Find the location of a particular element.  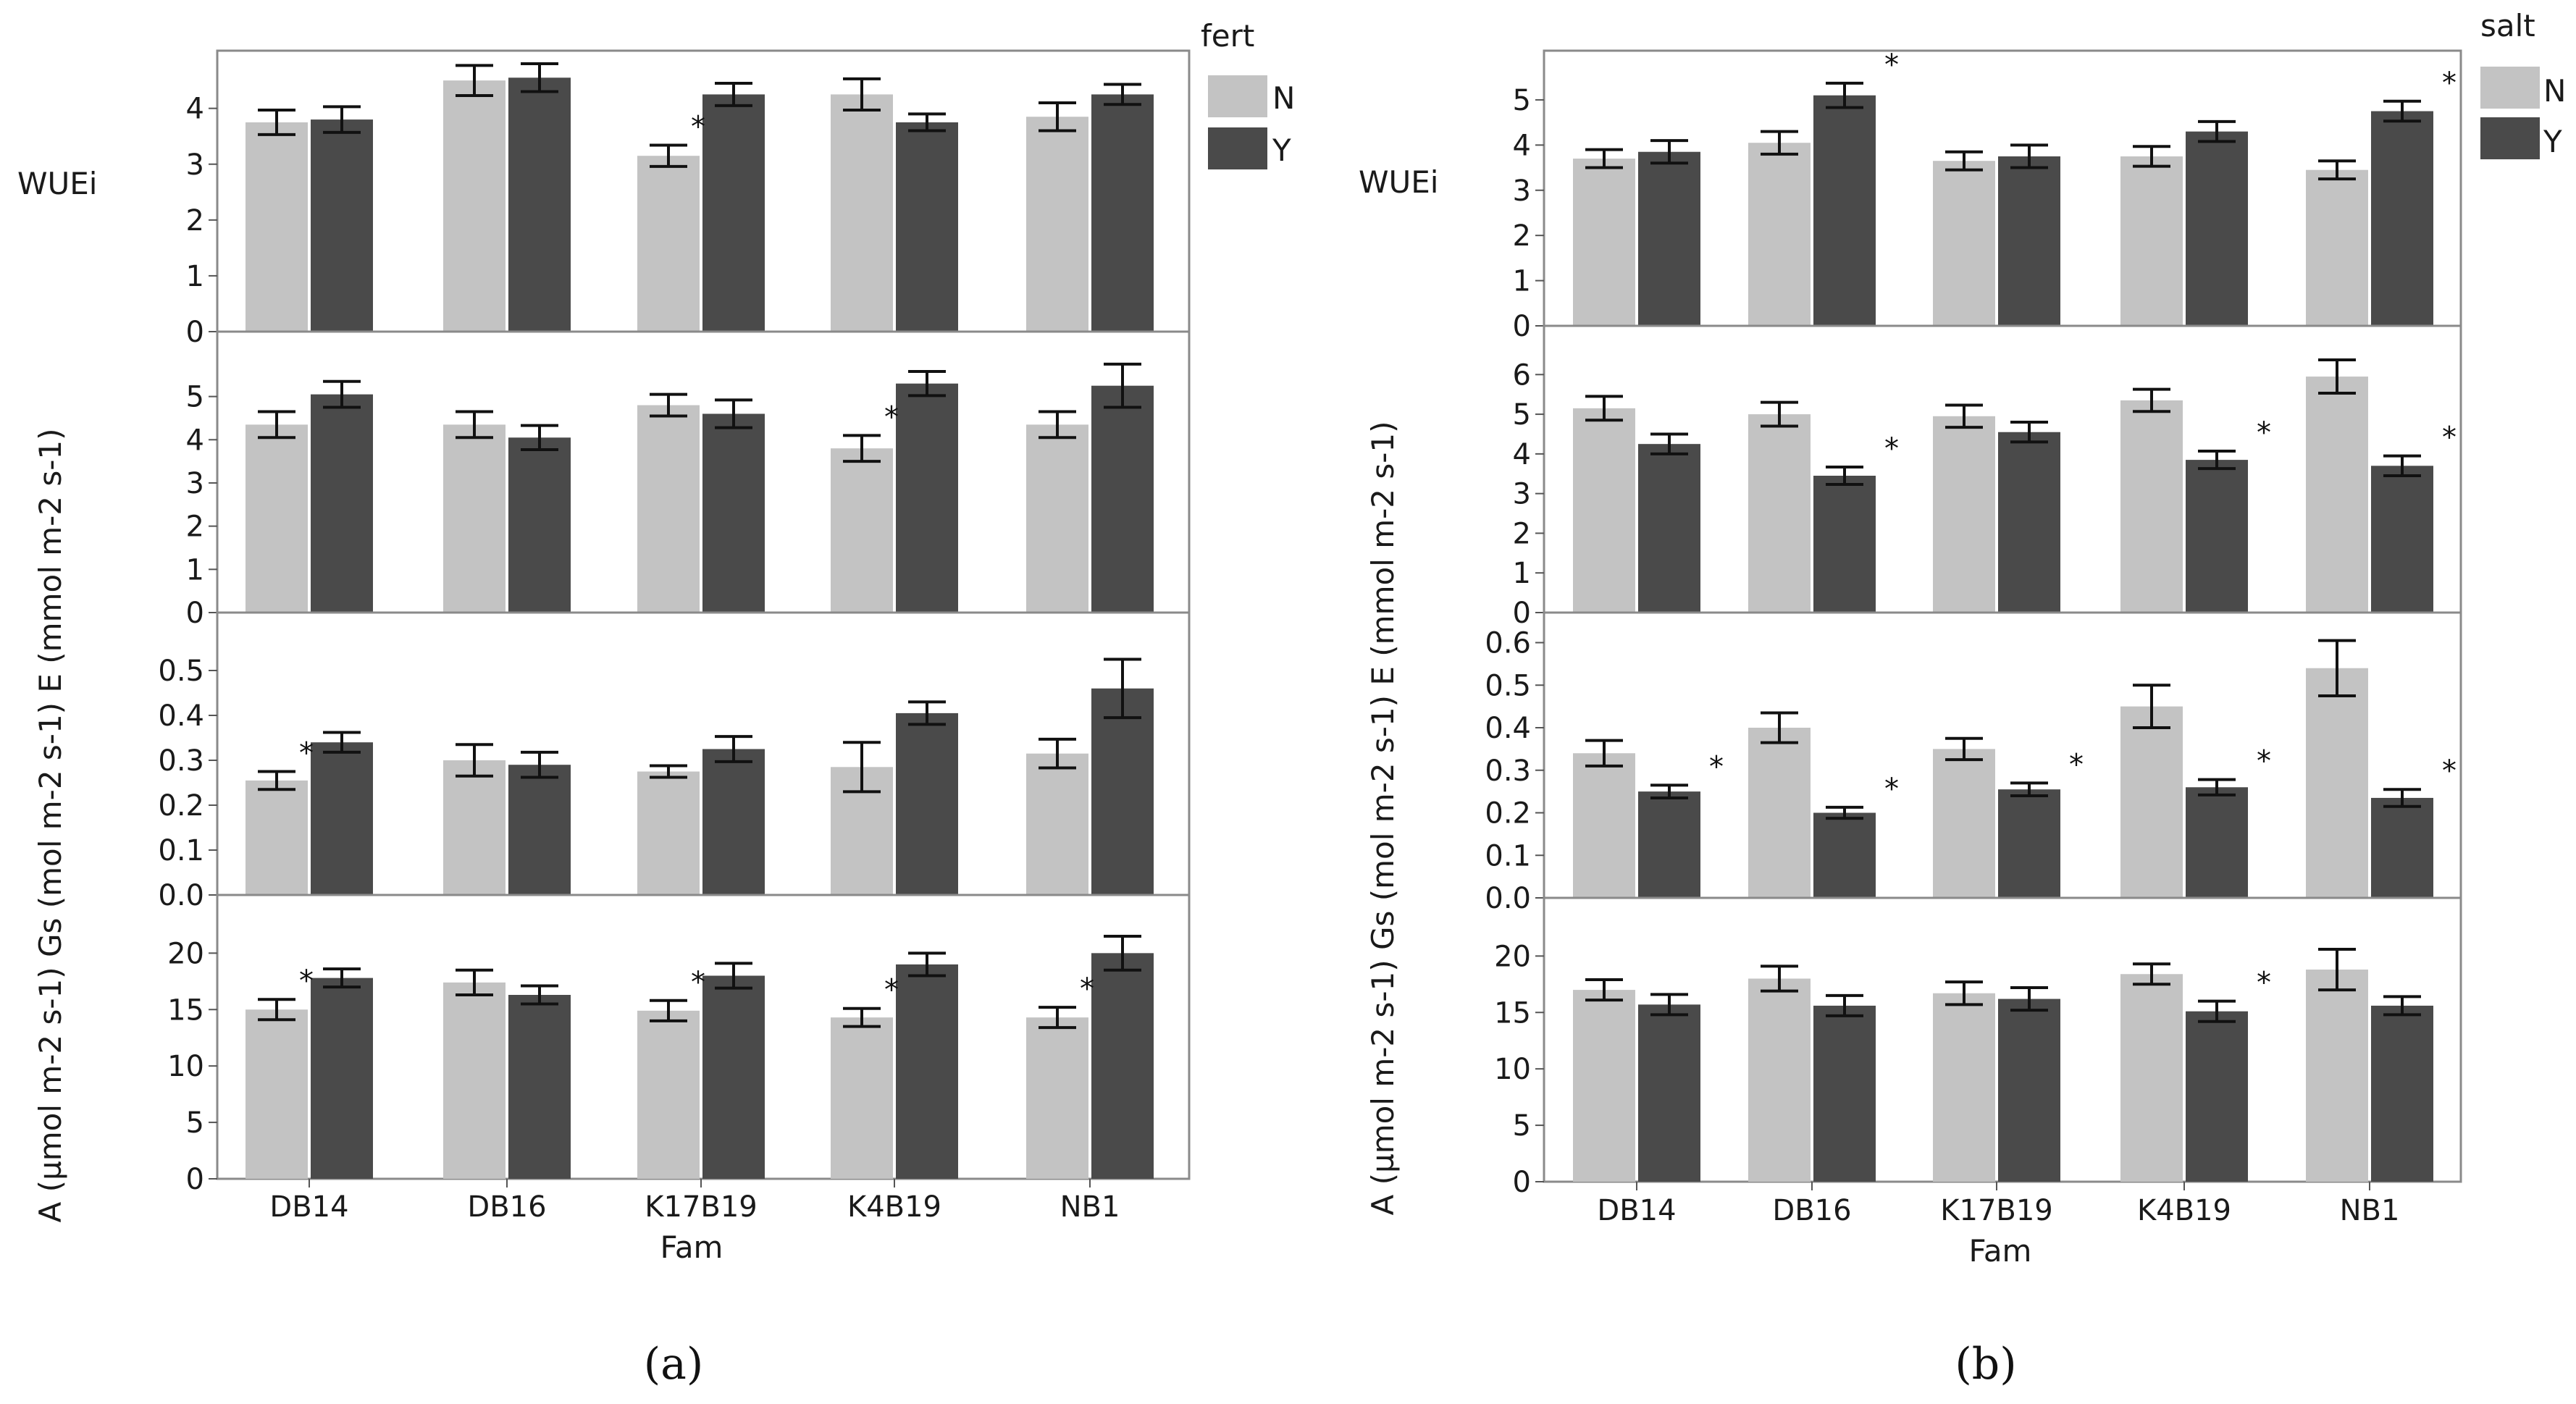

panel-b-gs-bar-y-db14 is located at coordinates (1669, 844).